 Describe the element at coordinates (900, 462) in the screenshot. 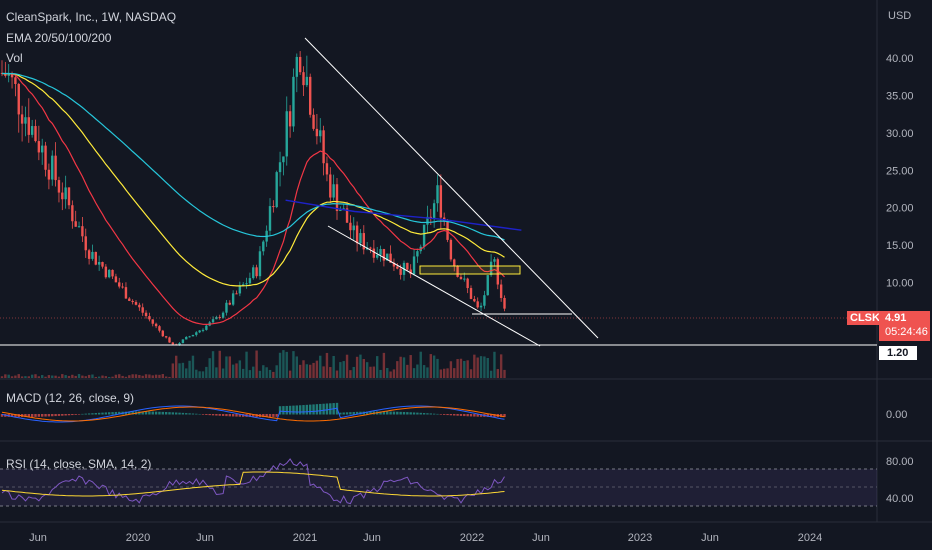

I see `rsi-tick: 80.00` at that location.